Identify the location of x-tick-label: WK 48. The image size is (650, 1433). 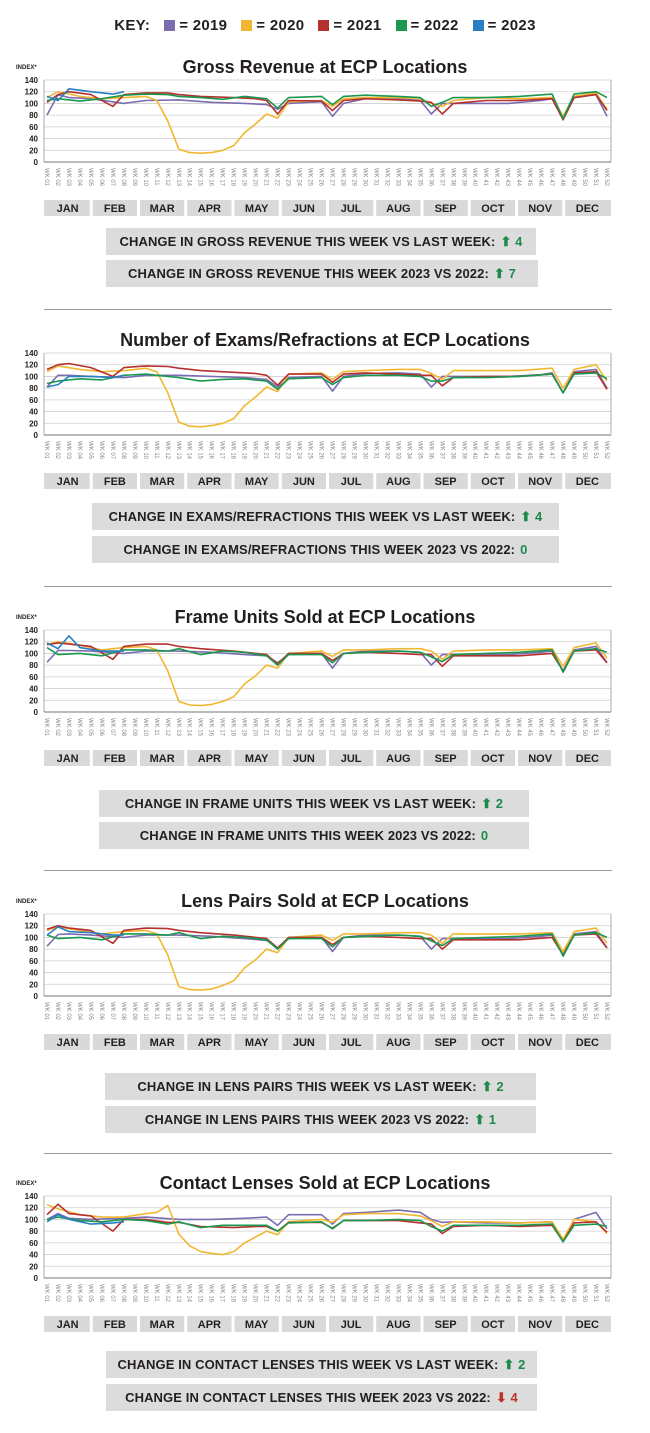
(562, 727).